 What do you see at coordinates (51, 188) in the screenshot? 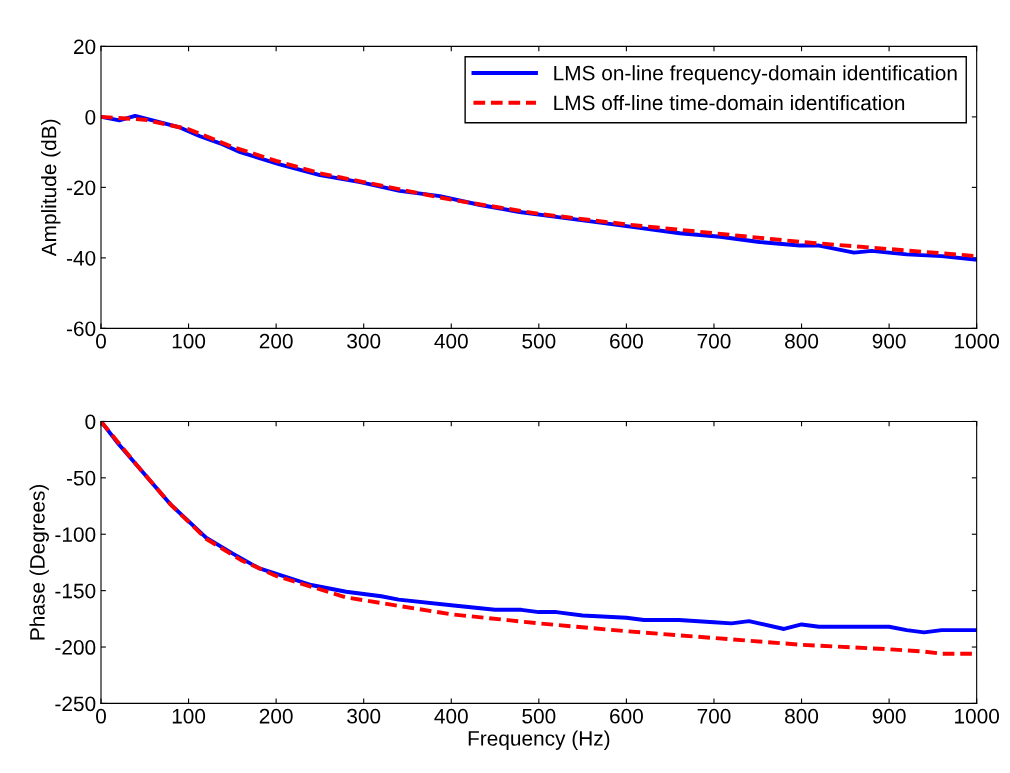
I see `y-axis-title: Amplitude (dB)` at bounding box center [51, 188].